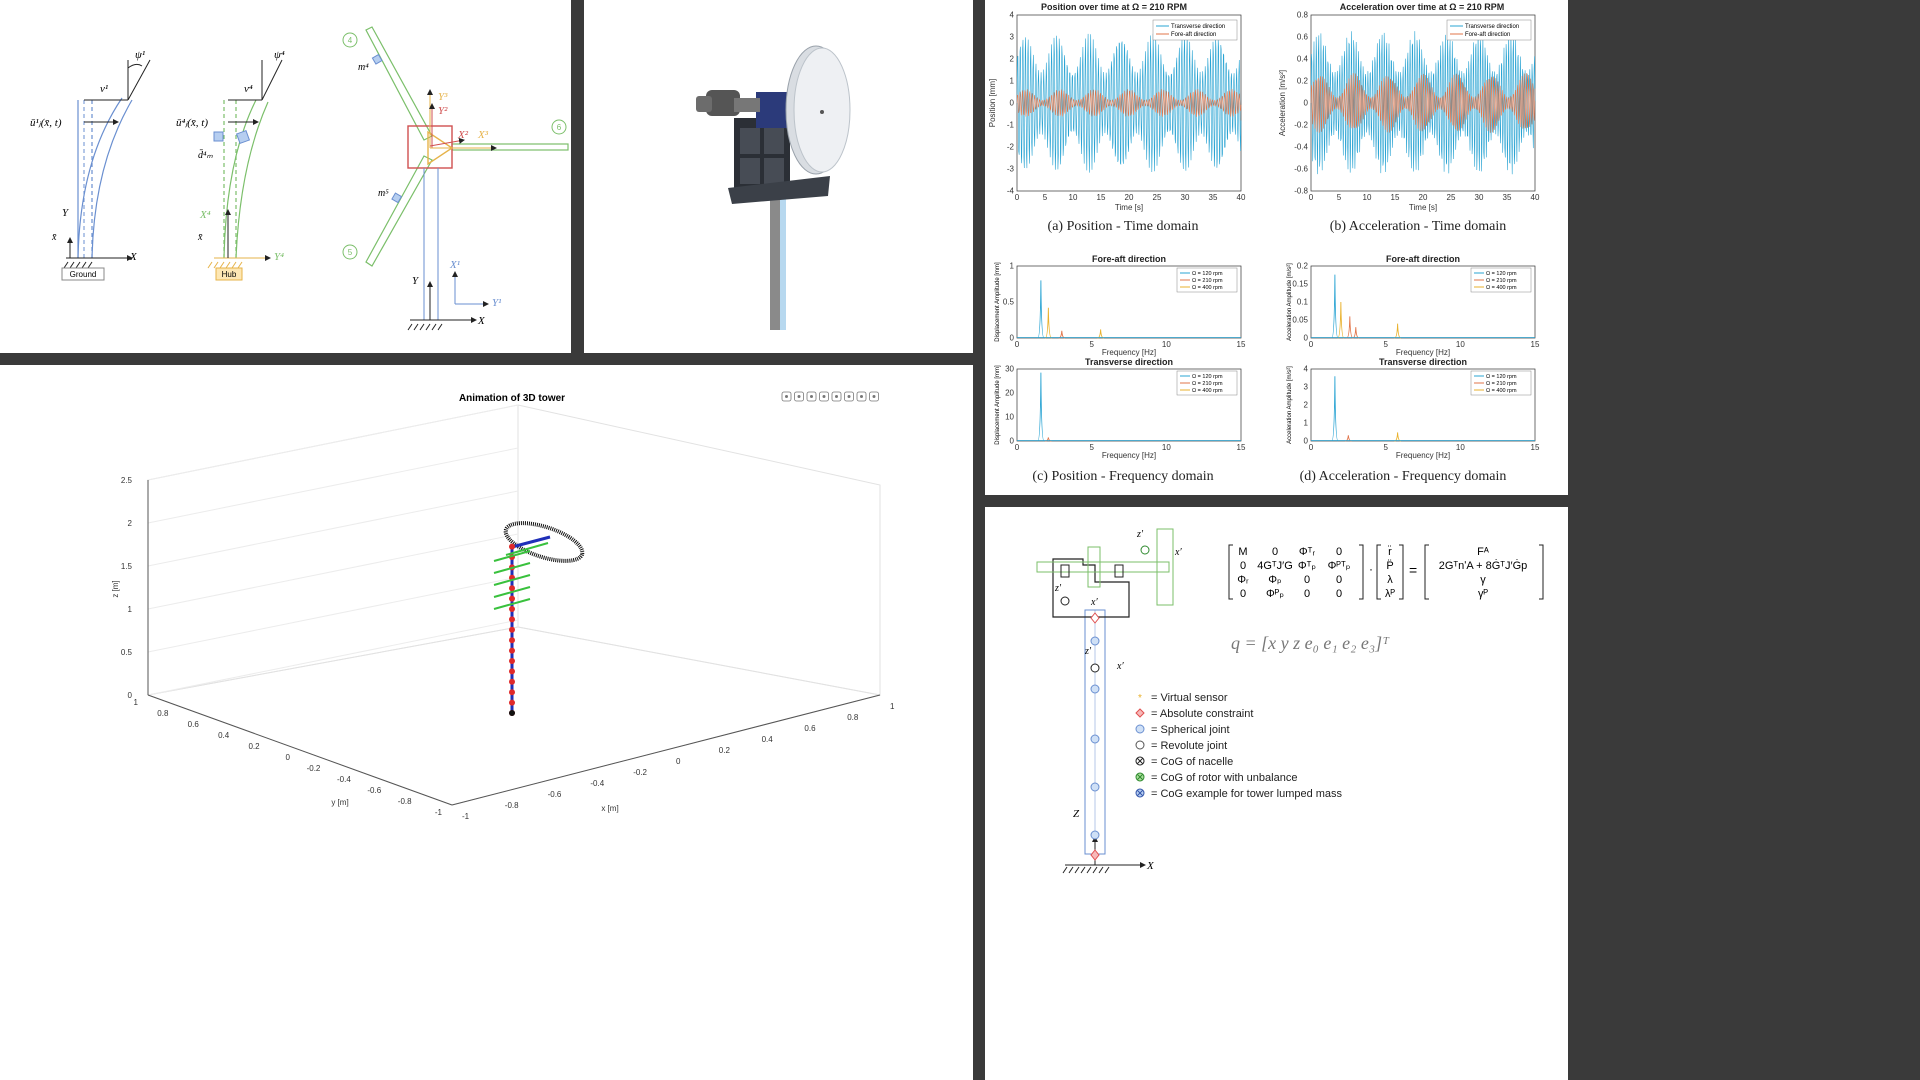 The width and height of the screenshot is (1920, 1080). I want to click on eq-vec-cell: P̈, so click(1389, 565).